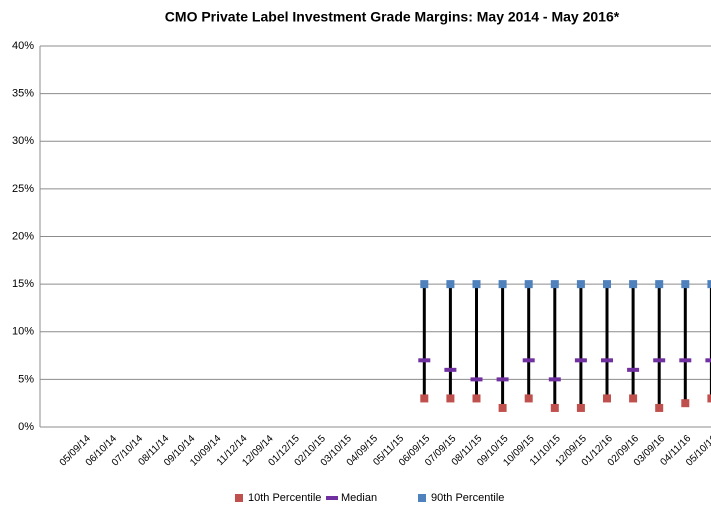  I want to click on y-tick-label: 40%, so click(23, 46).